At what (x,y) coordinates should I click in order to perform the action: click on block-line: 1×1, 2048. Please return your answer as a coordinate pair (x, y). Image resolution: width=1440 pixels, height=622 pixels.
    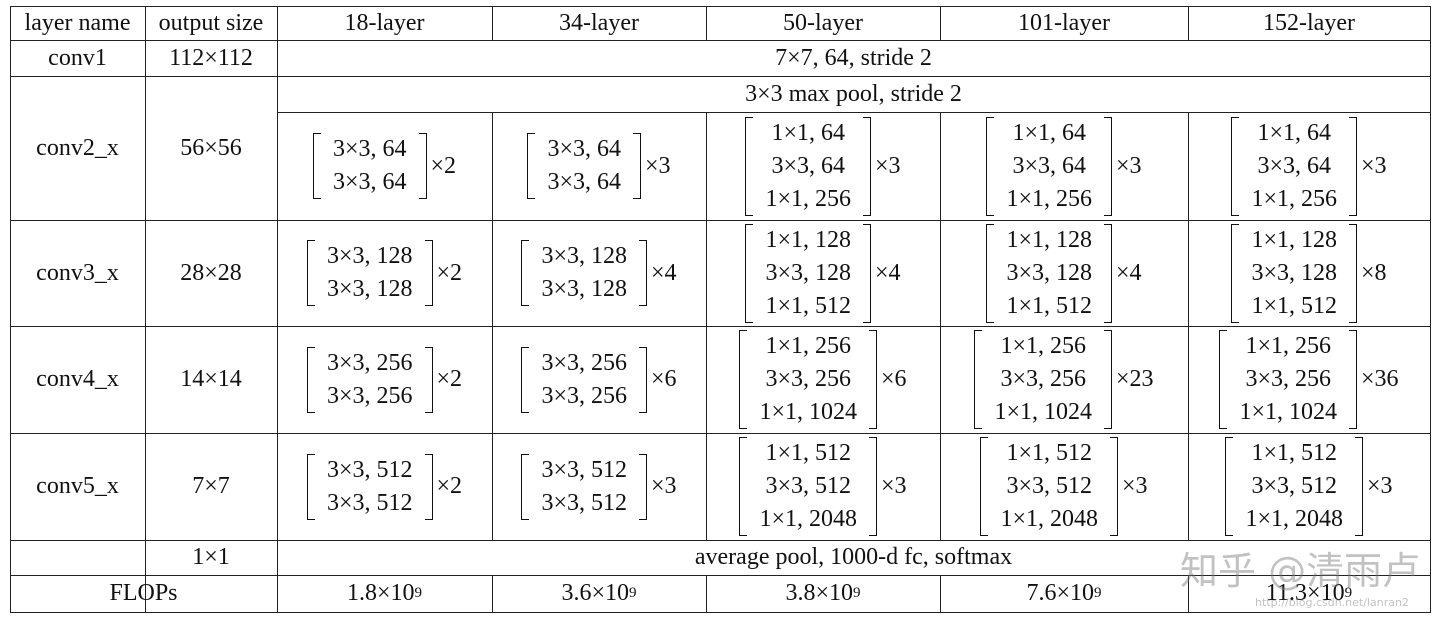
    Looking at the image, I should click on (1294, 519).